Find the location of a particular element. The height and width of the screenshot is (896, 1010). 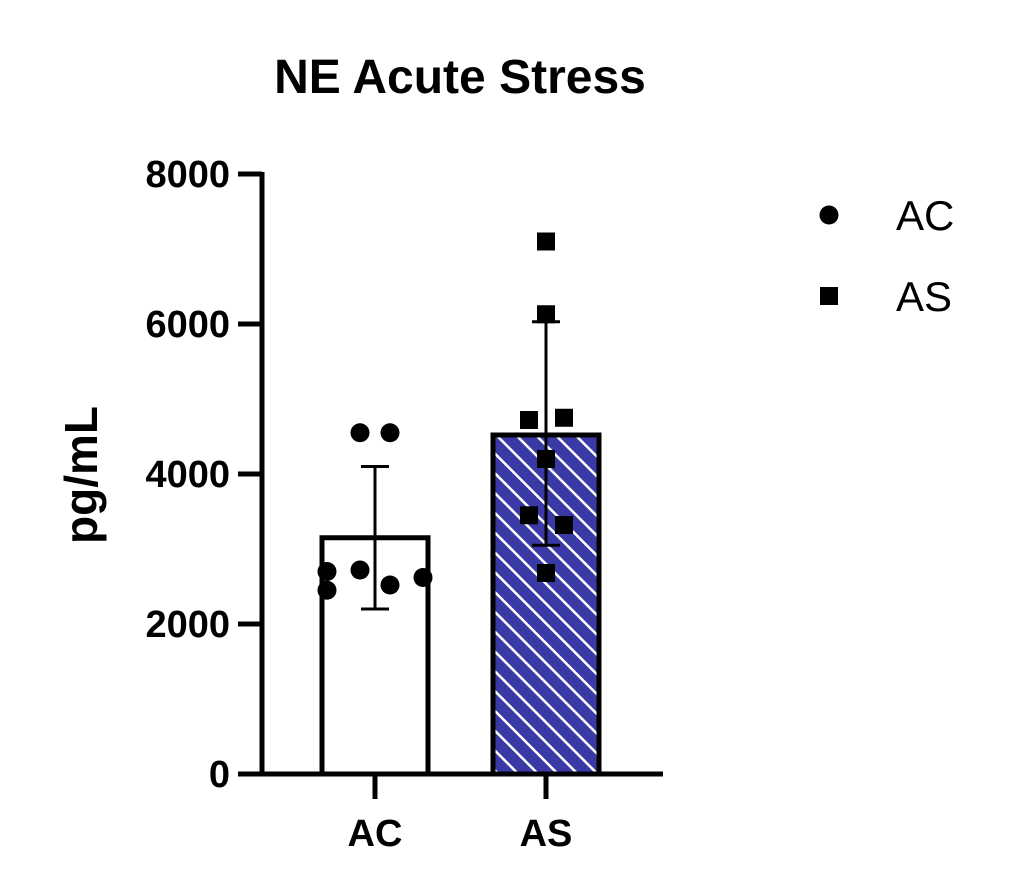

legend-label-as: AS is located at coordinates (924, 296).